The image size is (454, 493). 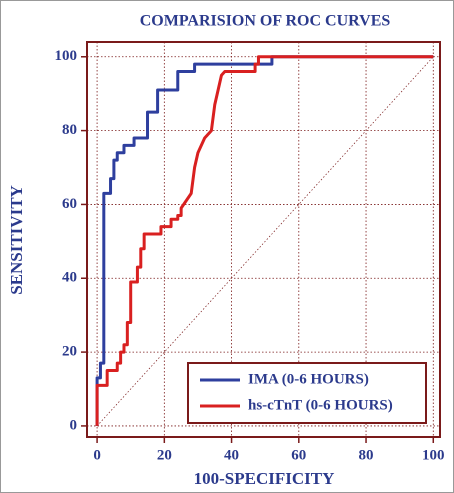 What do you see at coordinates (97, 455) in the screenshot?
I see `x-tick-label: 0` at bounding box center [97, 455].